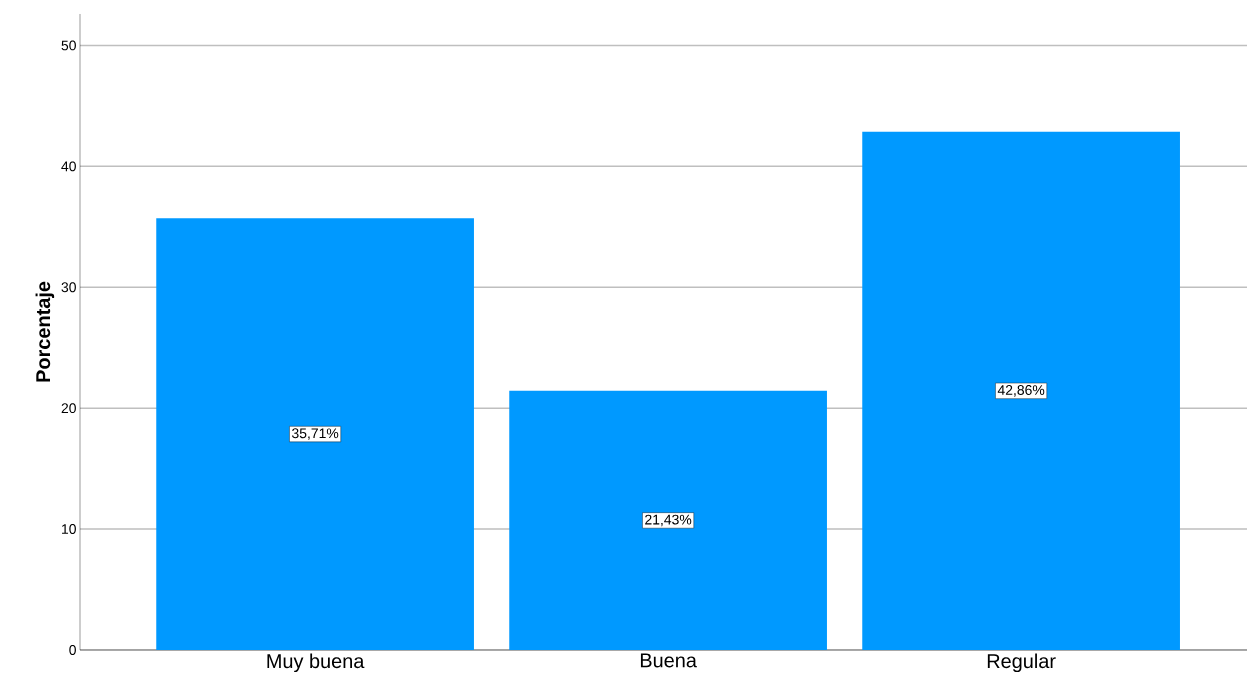 The width and height of the screenshot is (1247, 688). I want to click on y-tick-label: 40, so click(68, 166).